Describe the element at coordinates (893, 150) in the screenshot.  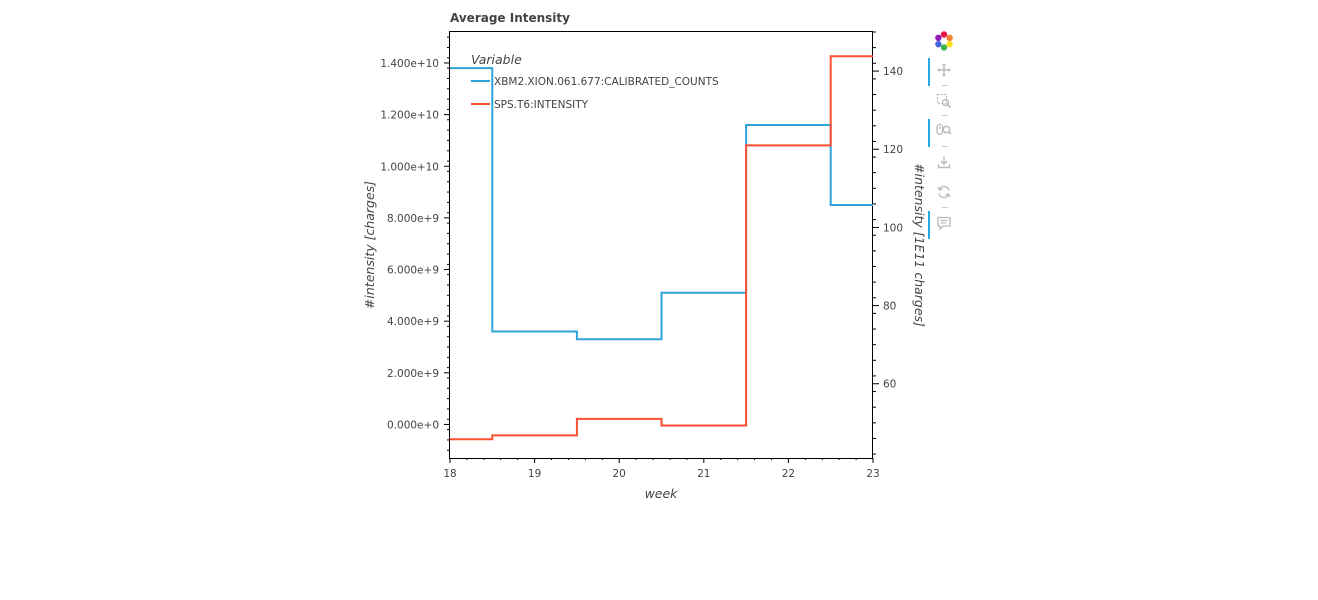
I see `y-right-tick-label: 120` at that location.